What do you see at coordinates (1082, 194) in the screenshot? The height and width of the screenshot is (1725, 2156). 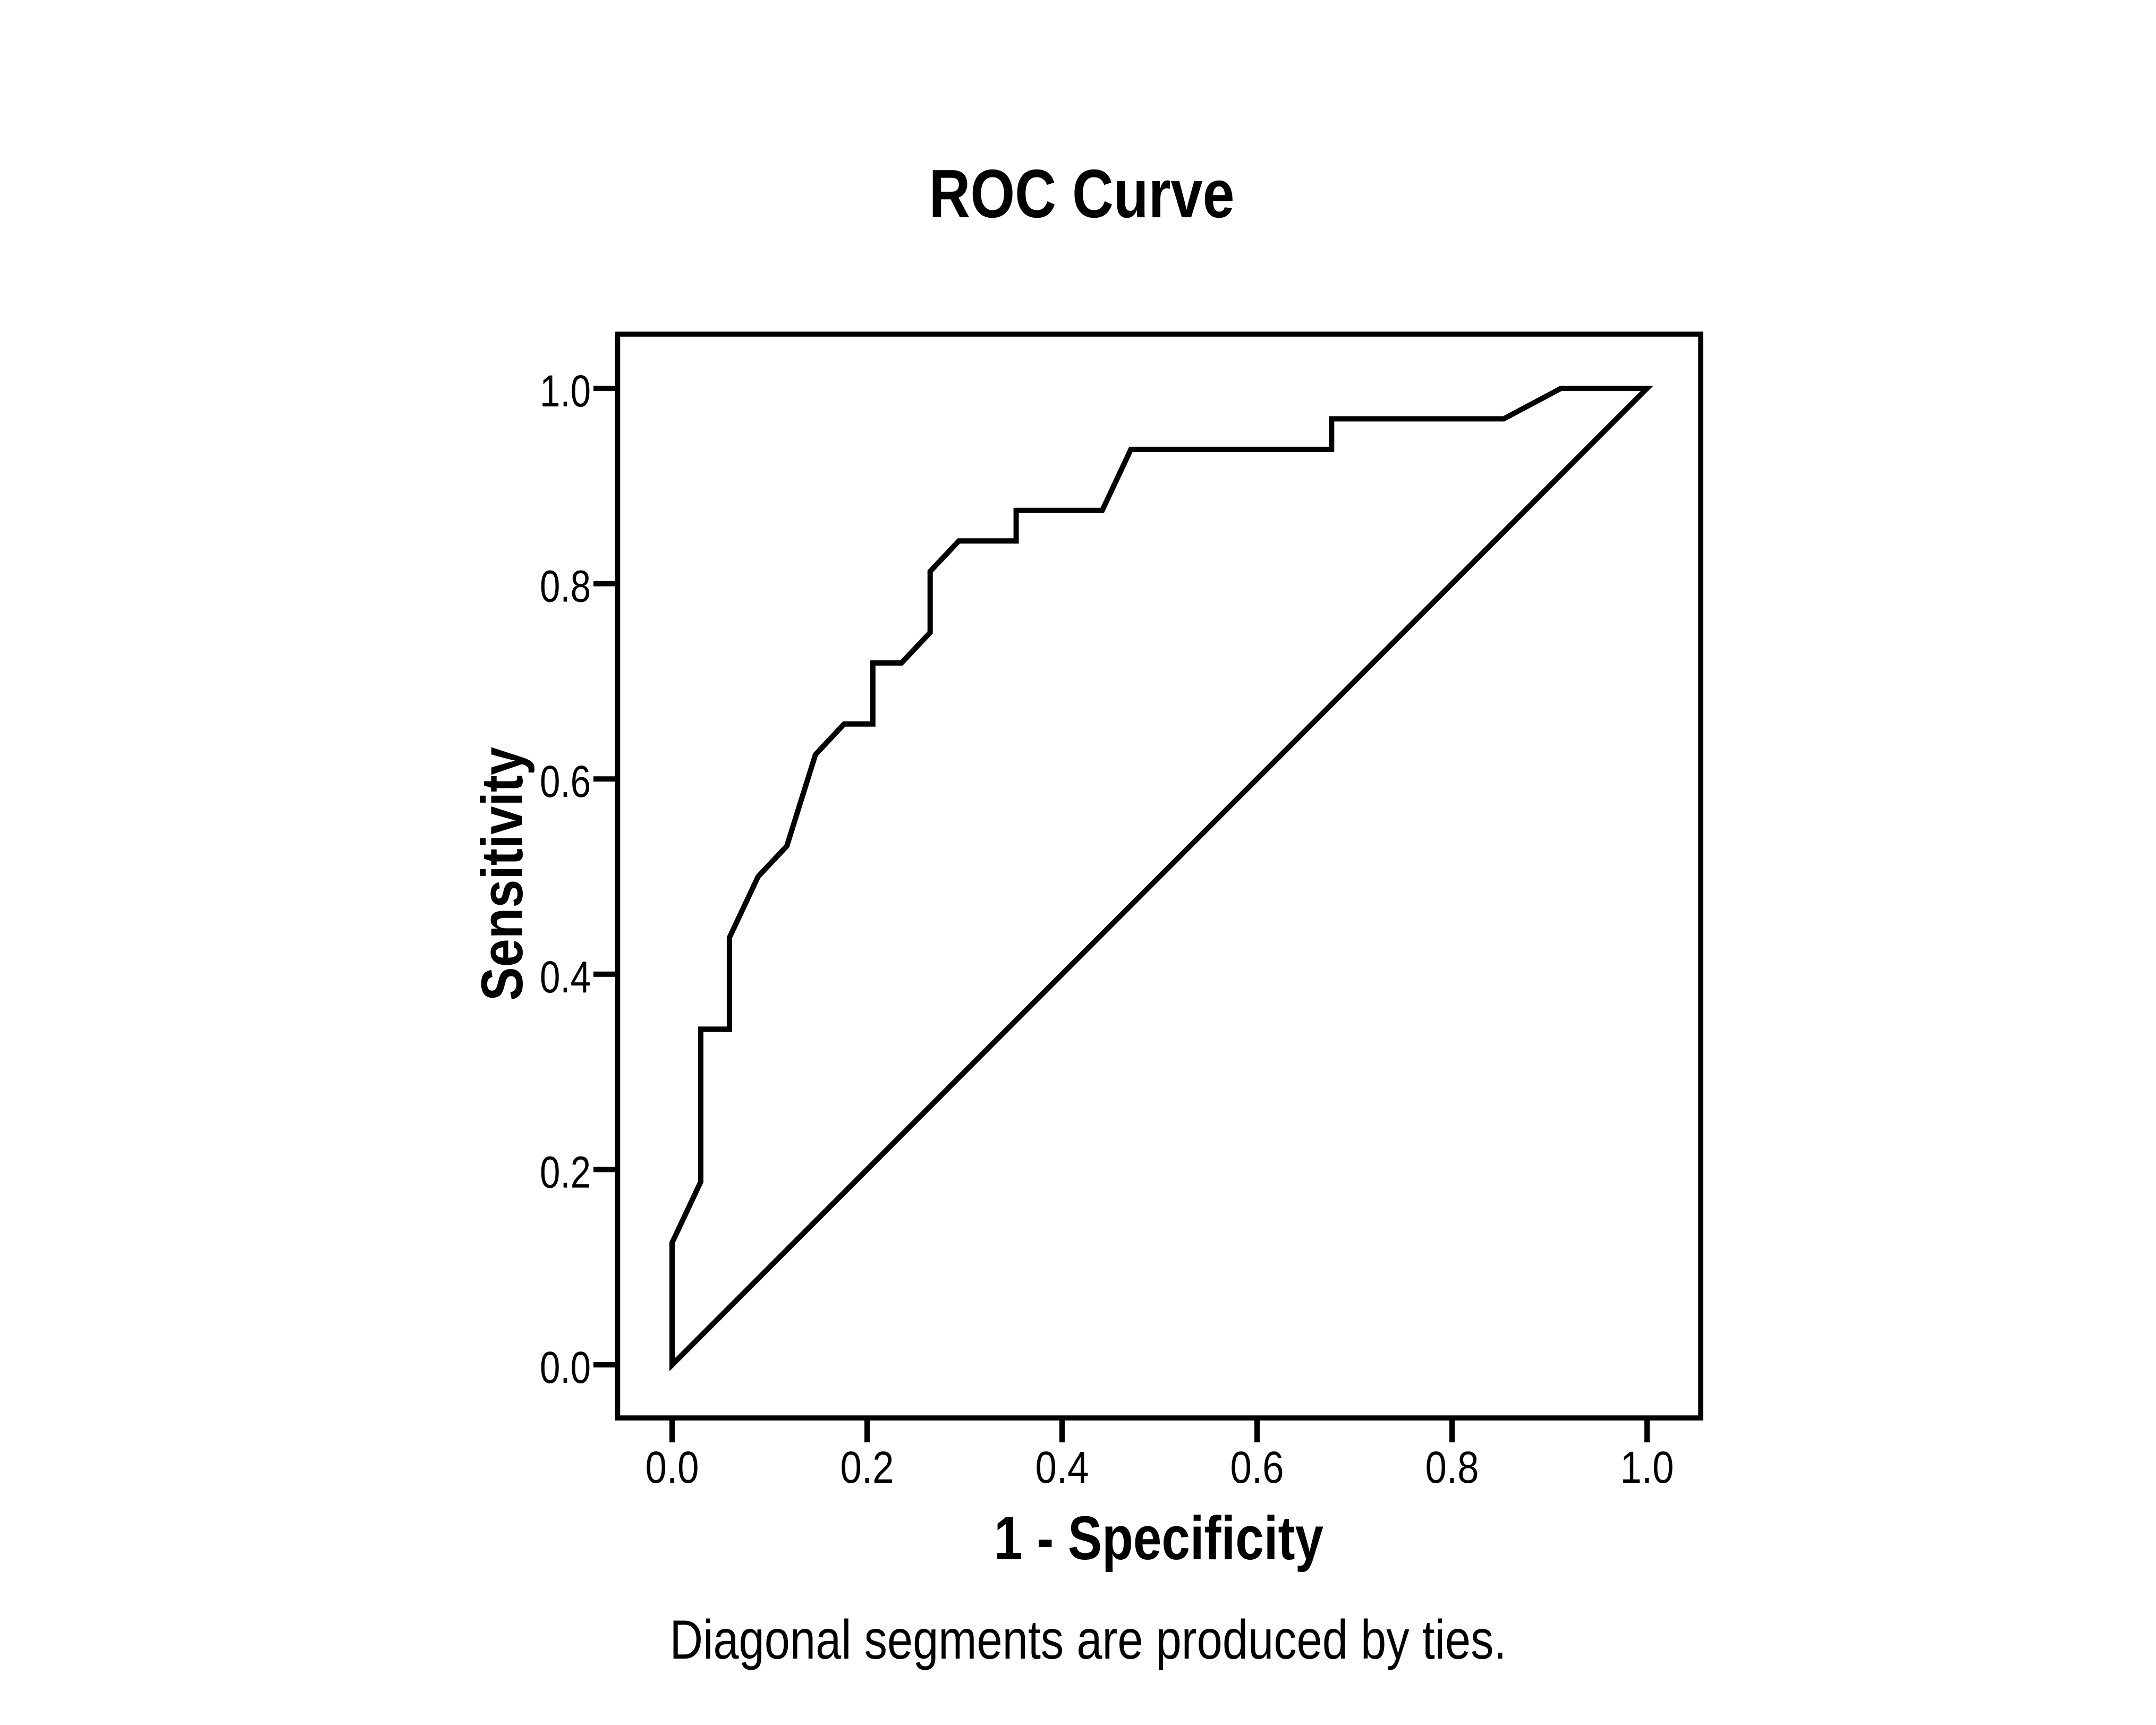 I see `svg-text: ROC Curve` at bounding box center [1082, 194].